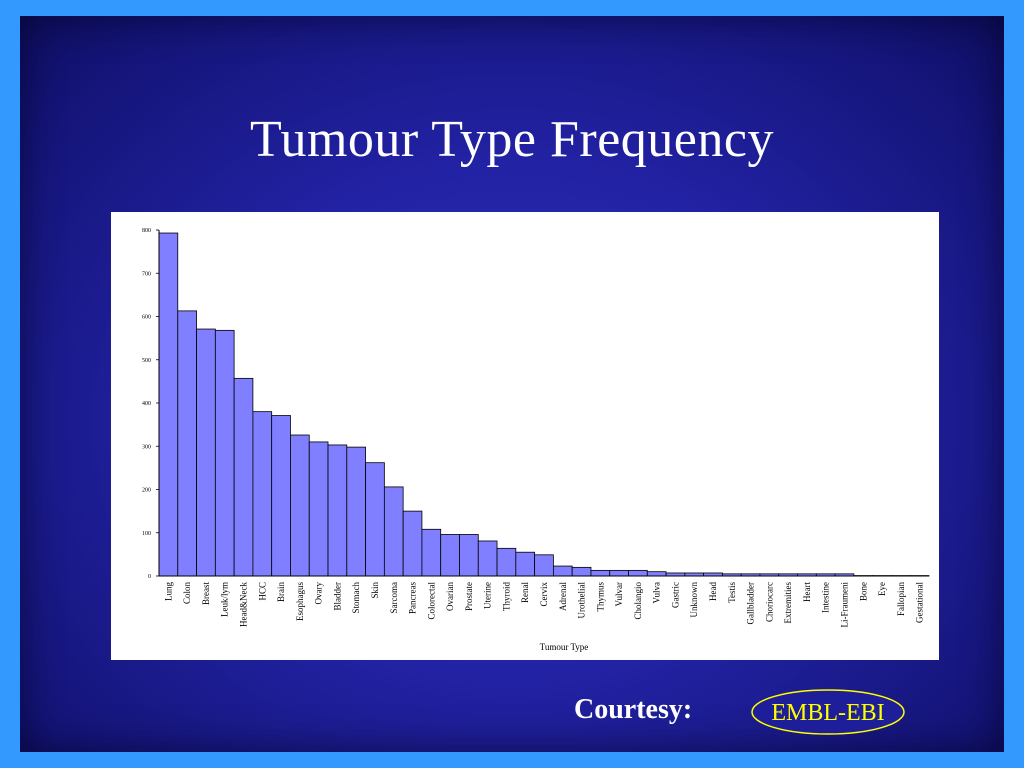  I want to click on y-tick-label: 400, so click(146, 404).